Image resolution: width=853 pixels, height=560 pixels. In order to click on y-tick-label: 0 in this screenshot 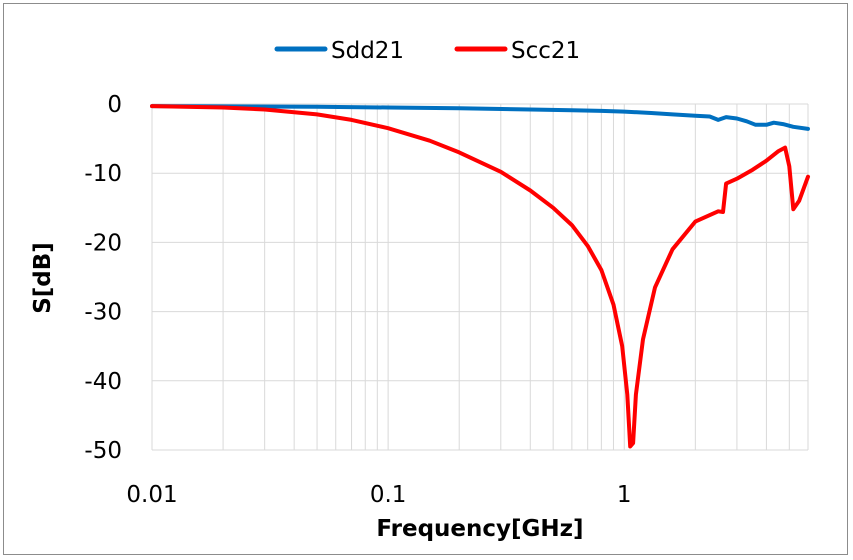, I will do `click(114, 105)`.